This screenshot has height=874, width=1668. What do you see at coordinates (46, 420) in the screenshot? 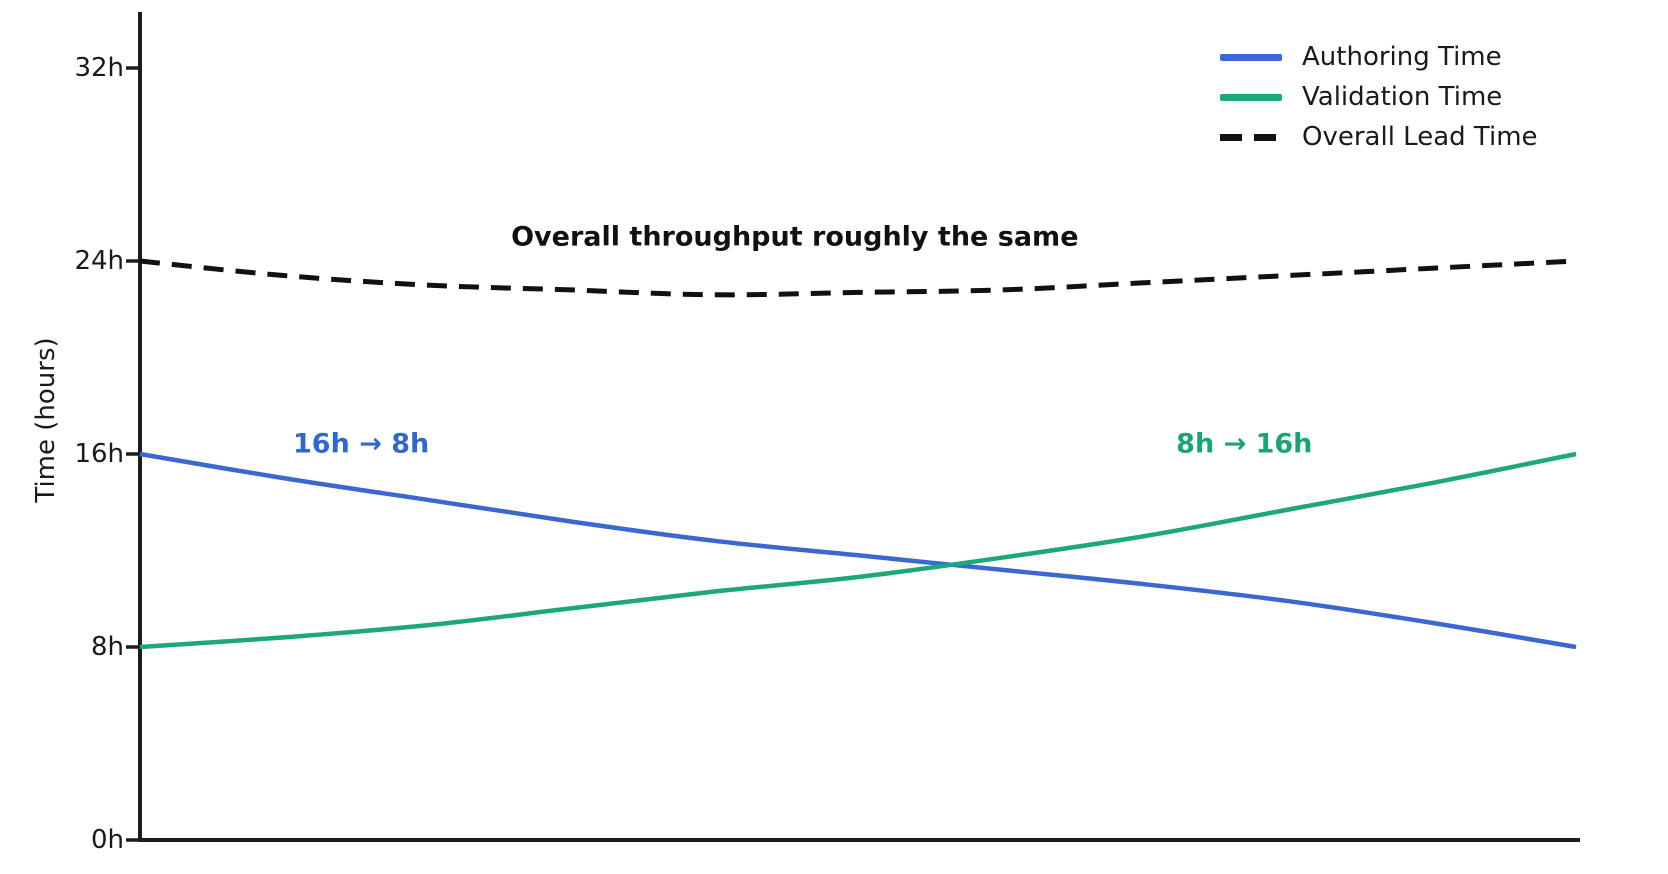
I see `y-axis-title: Time (hours)` at bounding box center [46, 420].